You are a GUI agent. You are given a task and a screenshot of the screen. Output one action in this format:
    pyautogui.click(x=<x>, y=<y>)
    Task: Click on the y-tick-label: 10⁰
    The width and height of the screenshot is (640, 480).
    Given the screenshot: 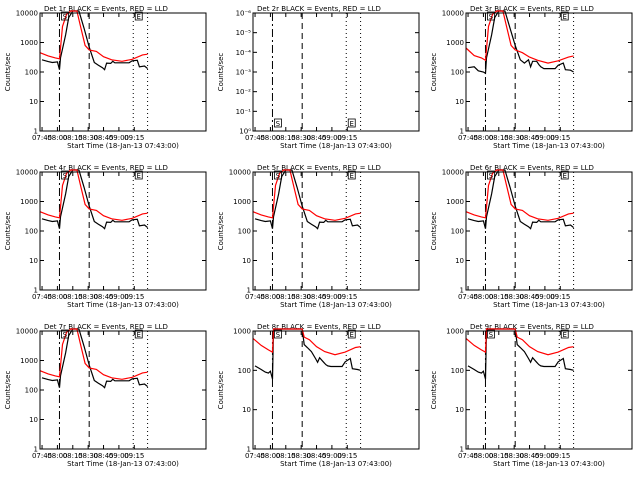 What is the action you would take?
    pyautogui.click(x=245, y=132)
    